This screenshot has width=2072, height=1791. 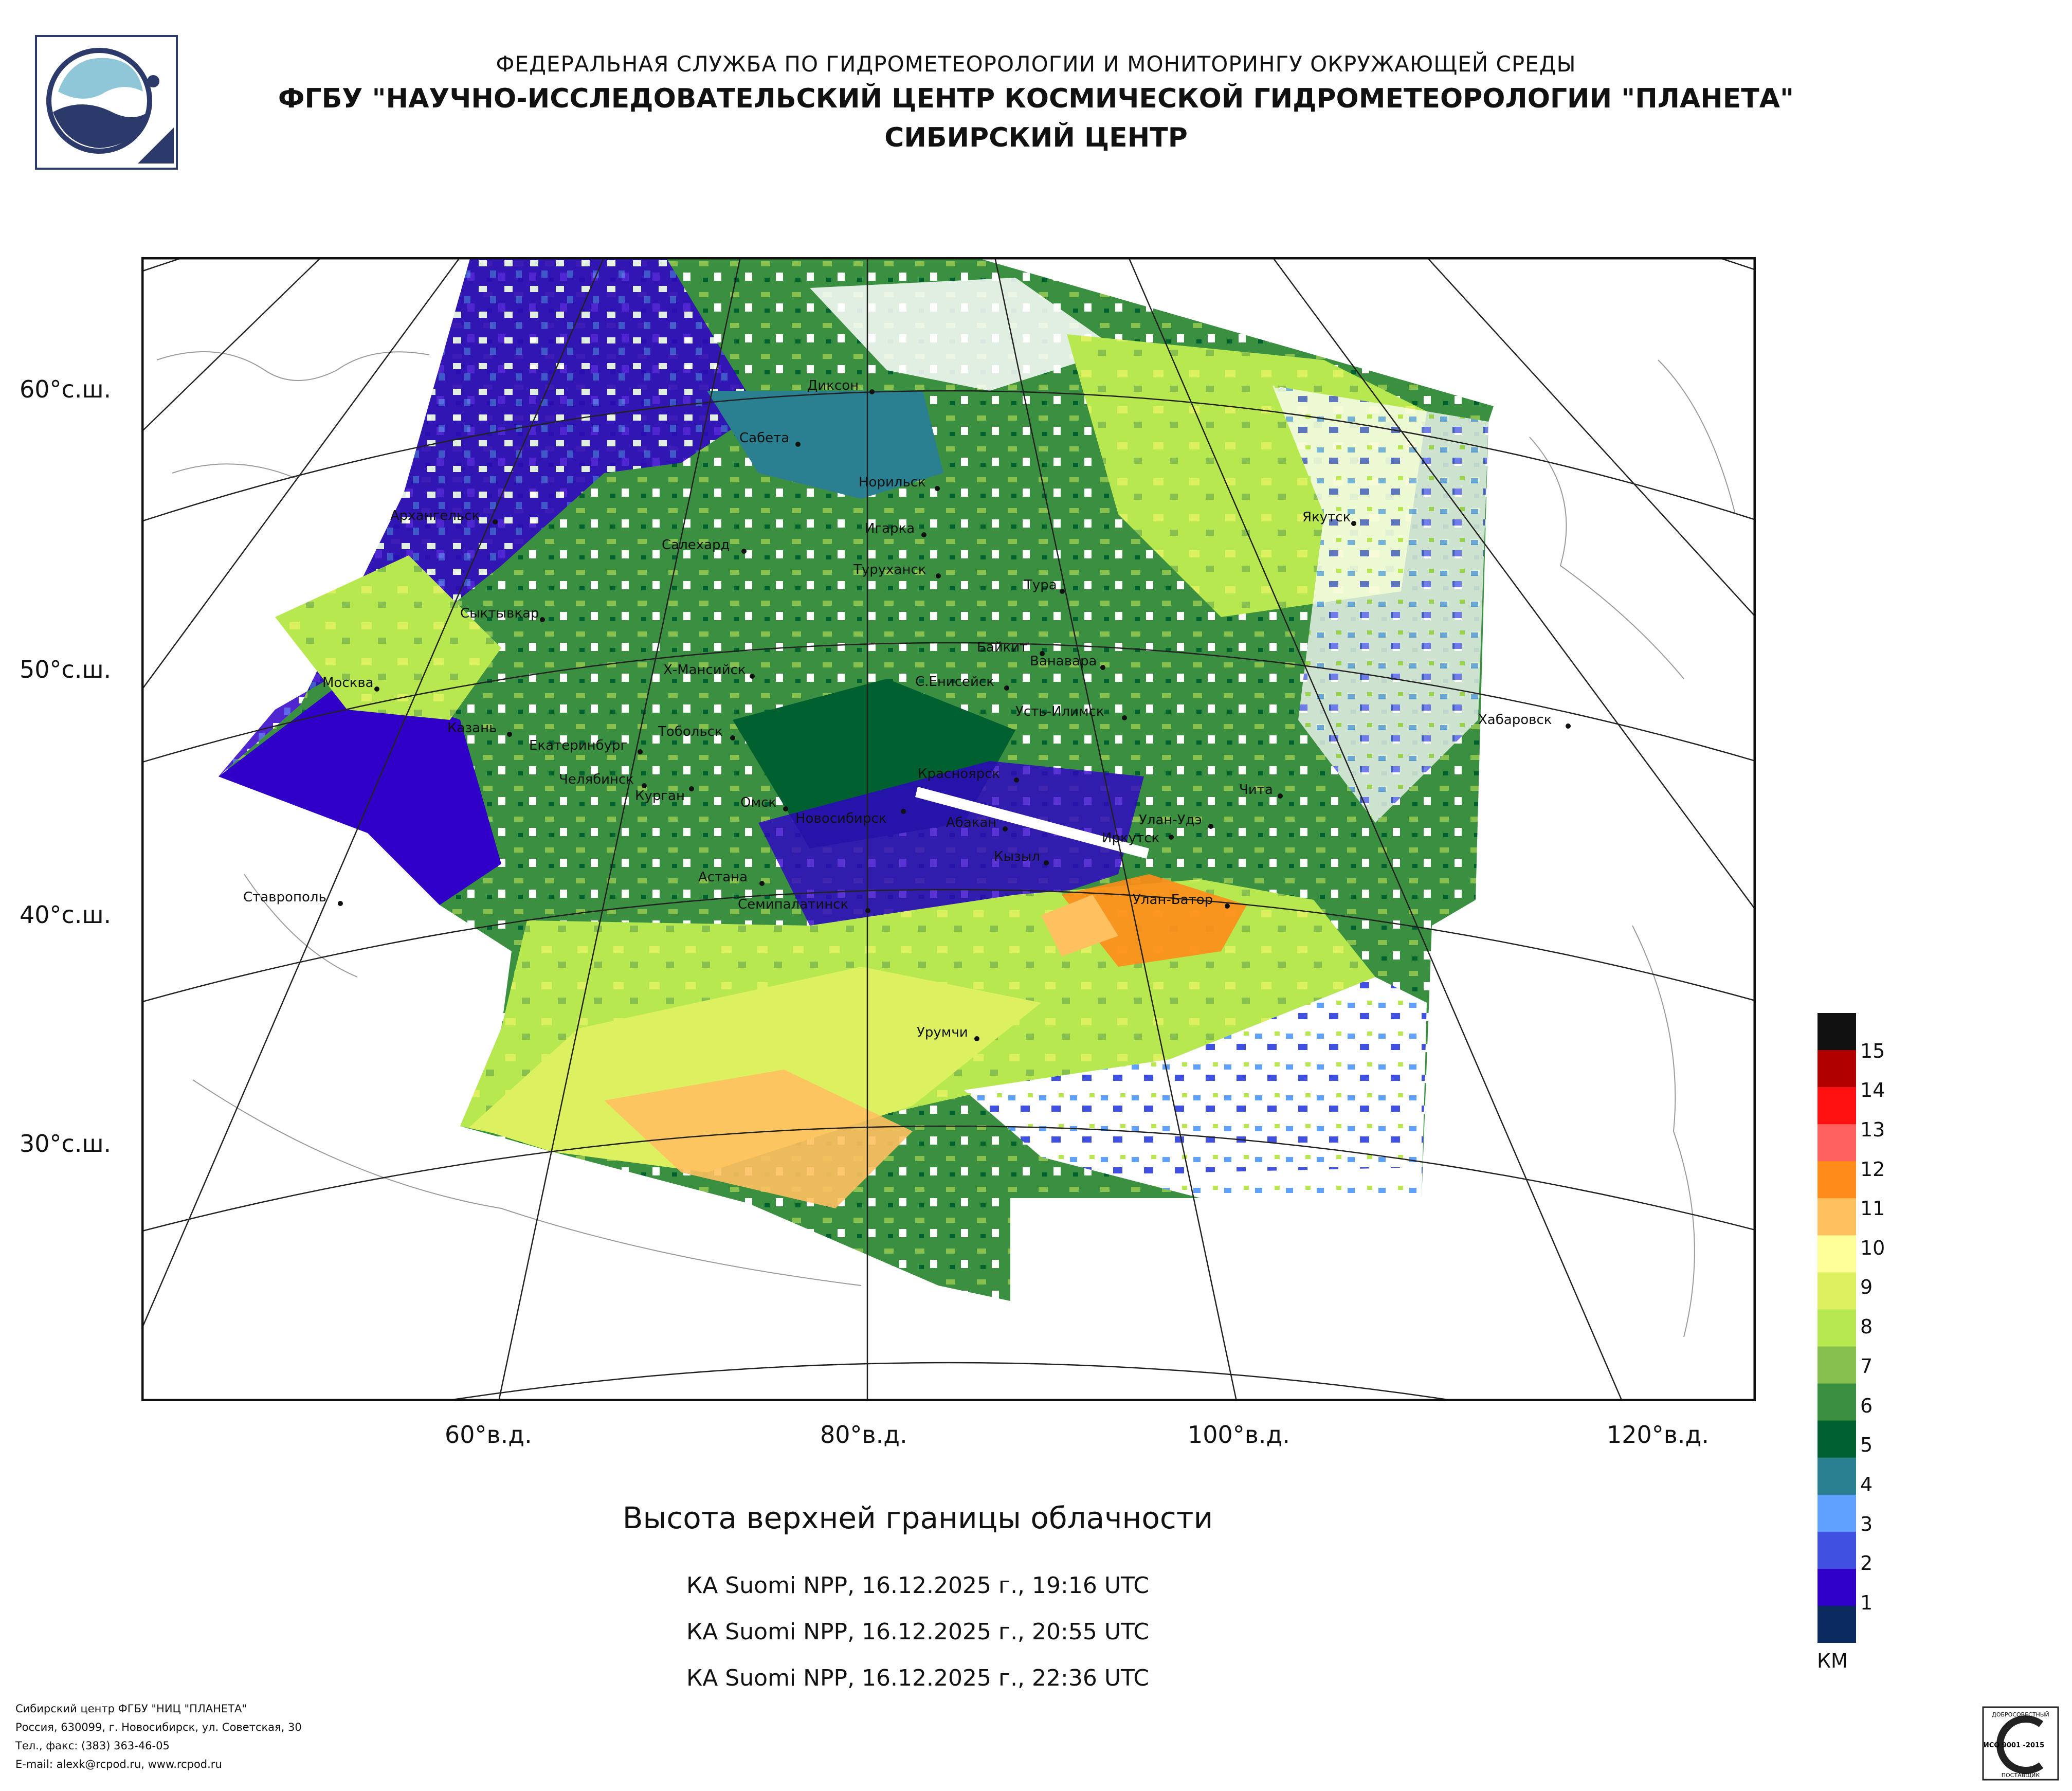 I want to click on legend-label-9: 9, so click(x=1866, y=1287).